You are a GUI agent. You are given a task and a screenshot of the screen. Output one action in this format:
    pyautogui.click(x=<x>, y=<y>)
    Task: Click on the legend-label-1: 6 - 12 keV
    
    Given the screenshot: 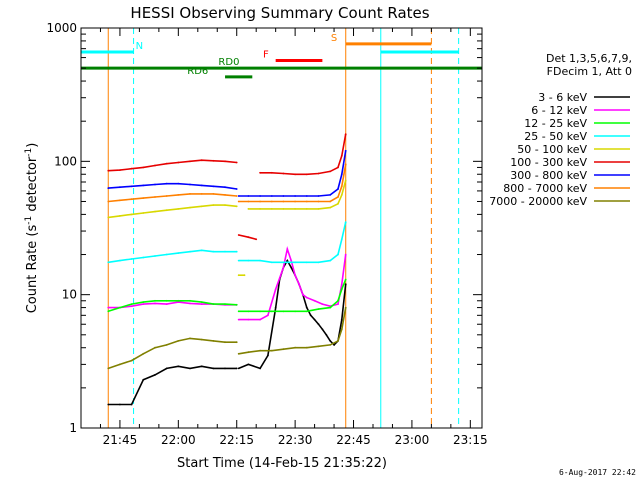 What is the action you would take?
    pyautogui.click(x=559, y=110)
    